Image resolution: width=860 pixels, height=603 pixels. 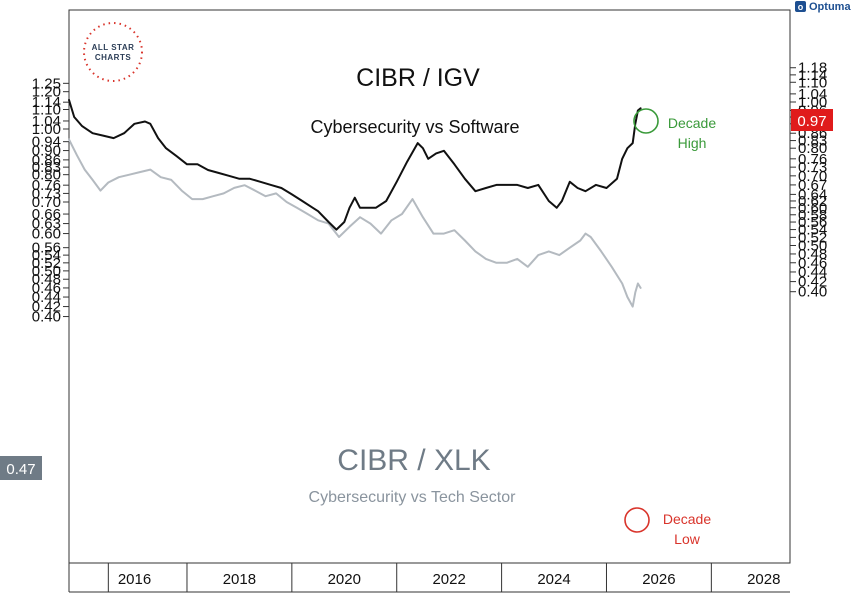 I want to click on left-tick-label: 0.54, so click(x=46, y=255).